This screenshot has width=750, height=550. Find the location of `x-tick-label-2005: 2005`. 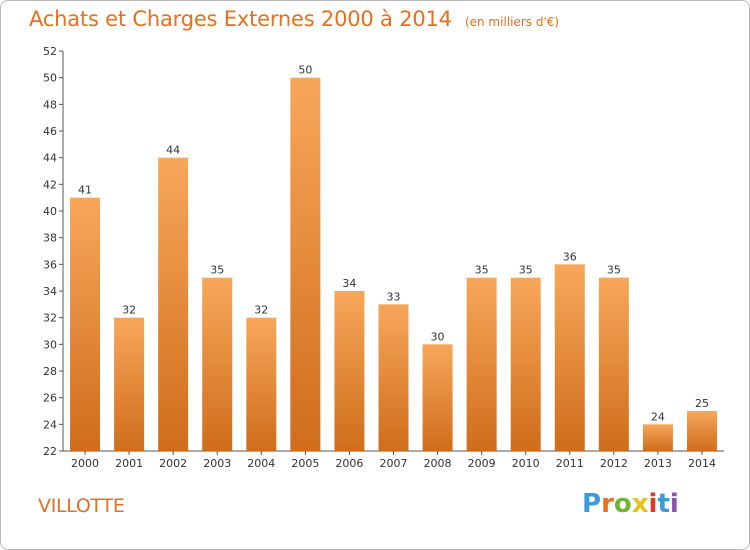

x-tick-label-2005: 2005 is located at coordinates (305, 463).